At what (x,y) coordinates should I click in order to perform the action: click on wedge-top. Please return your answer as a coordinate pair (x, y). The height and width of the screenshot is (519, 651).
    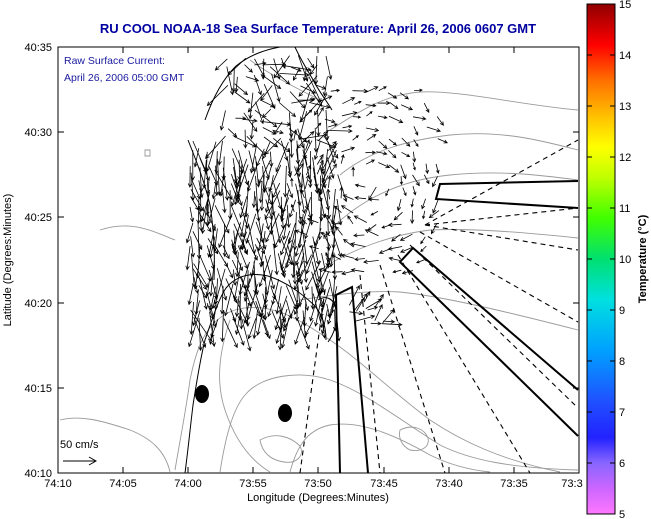
    Looking at the image, I should click on (506, 194).